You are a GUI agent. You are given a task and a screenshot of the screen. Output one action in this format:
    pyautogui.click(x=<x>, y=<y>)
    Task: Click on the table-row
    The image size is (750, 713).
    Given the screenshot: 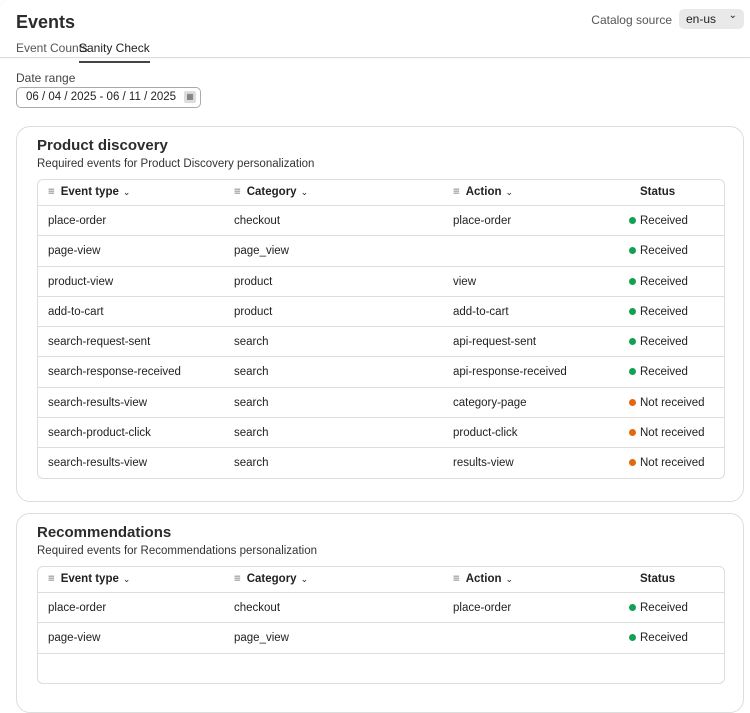 What is the action you would take?
    pyautogui.click(x=381, y=667)
    